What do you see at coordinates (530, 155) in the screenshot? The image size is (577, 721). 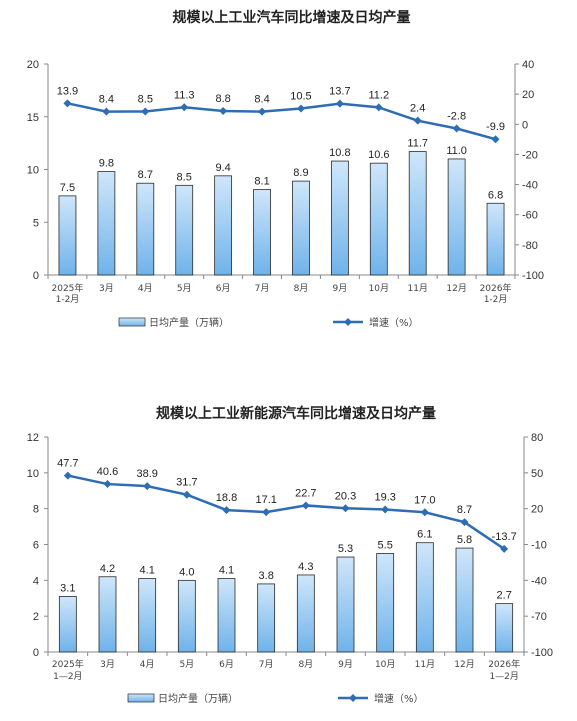 I see `right-tick-label: -20` at bounding box center [530, 155].